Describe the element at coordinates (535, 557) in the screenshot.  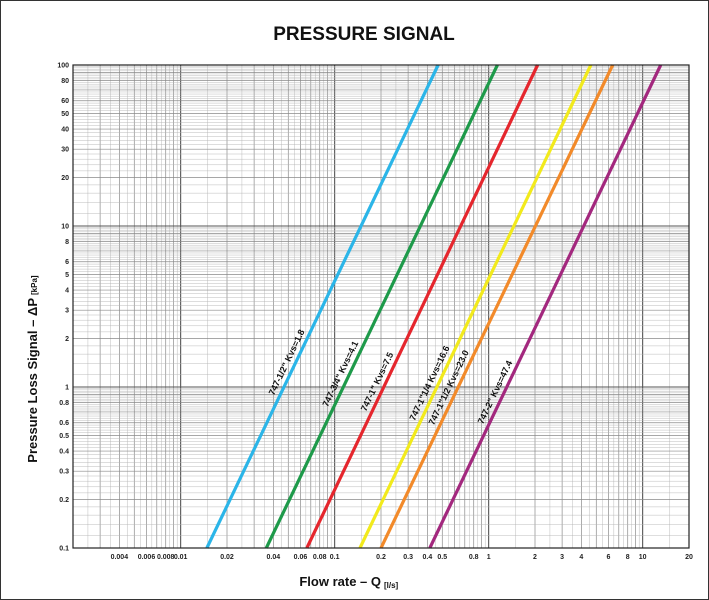
I see `x-tick-label: 2` at that location.